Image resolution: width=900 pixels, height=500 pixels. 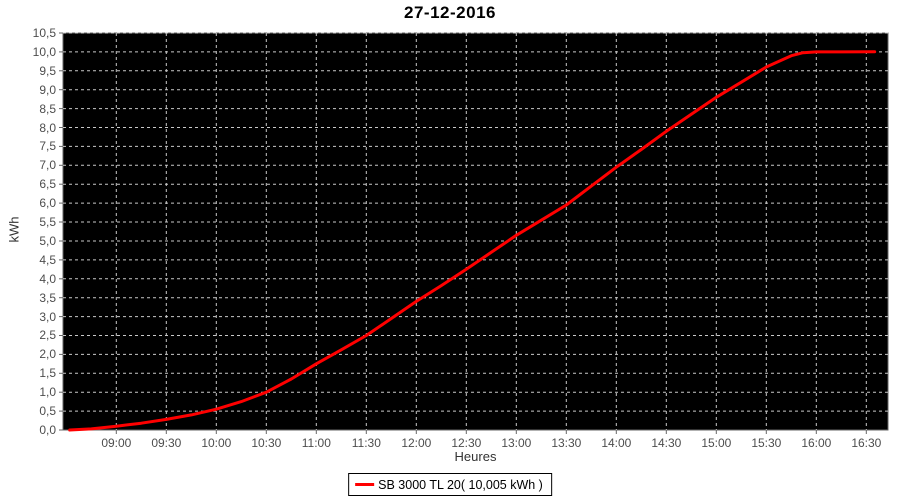 What do you see at coordinates (466, 443) in the screenshot?
I see `x-tick-label: 12:30` at bounding box center [466, 443].